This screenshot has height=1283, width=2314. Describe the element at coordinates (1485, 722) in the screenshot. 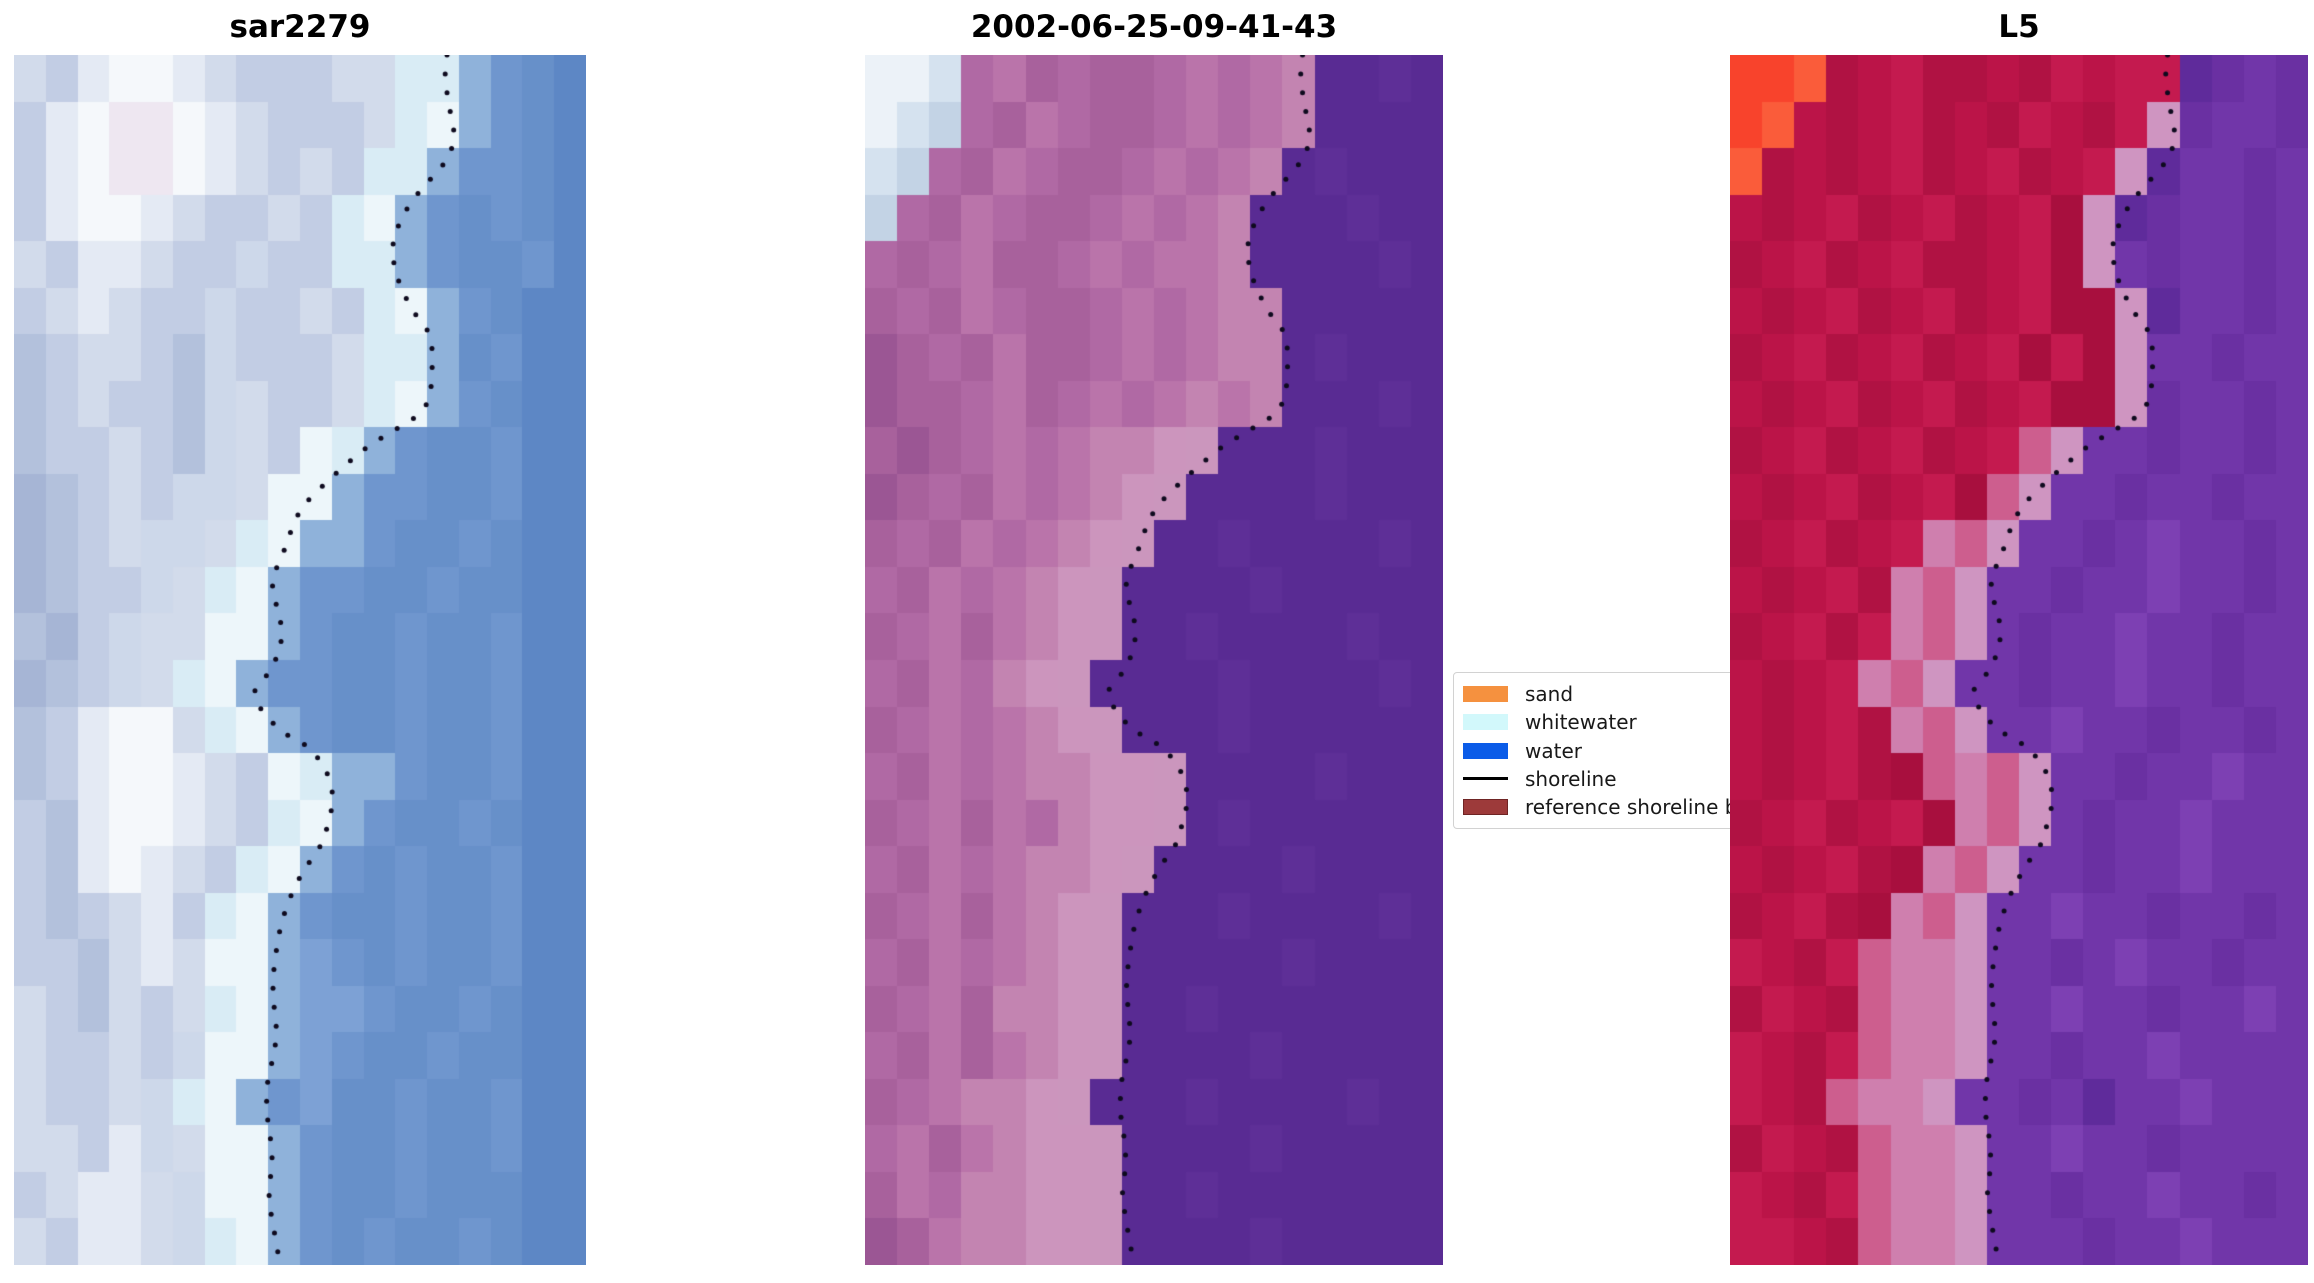

I see `whitewater-swatch-icon` at that location.